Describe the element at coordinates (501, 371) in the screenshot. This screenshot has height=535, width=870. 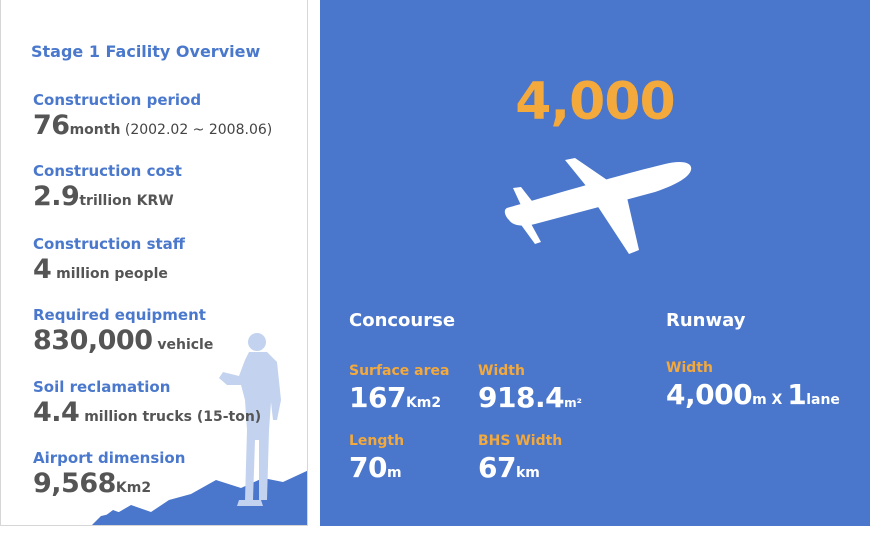
I see `concourse-width-label: Width` at that location.